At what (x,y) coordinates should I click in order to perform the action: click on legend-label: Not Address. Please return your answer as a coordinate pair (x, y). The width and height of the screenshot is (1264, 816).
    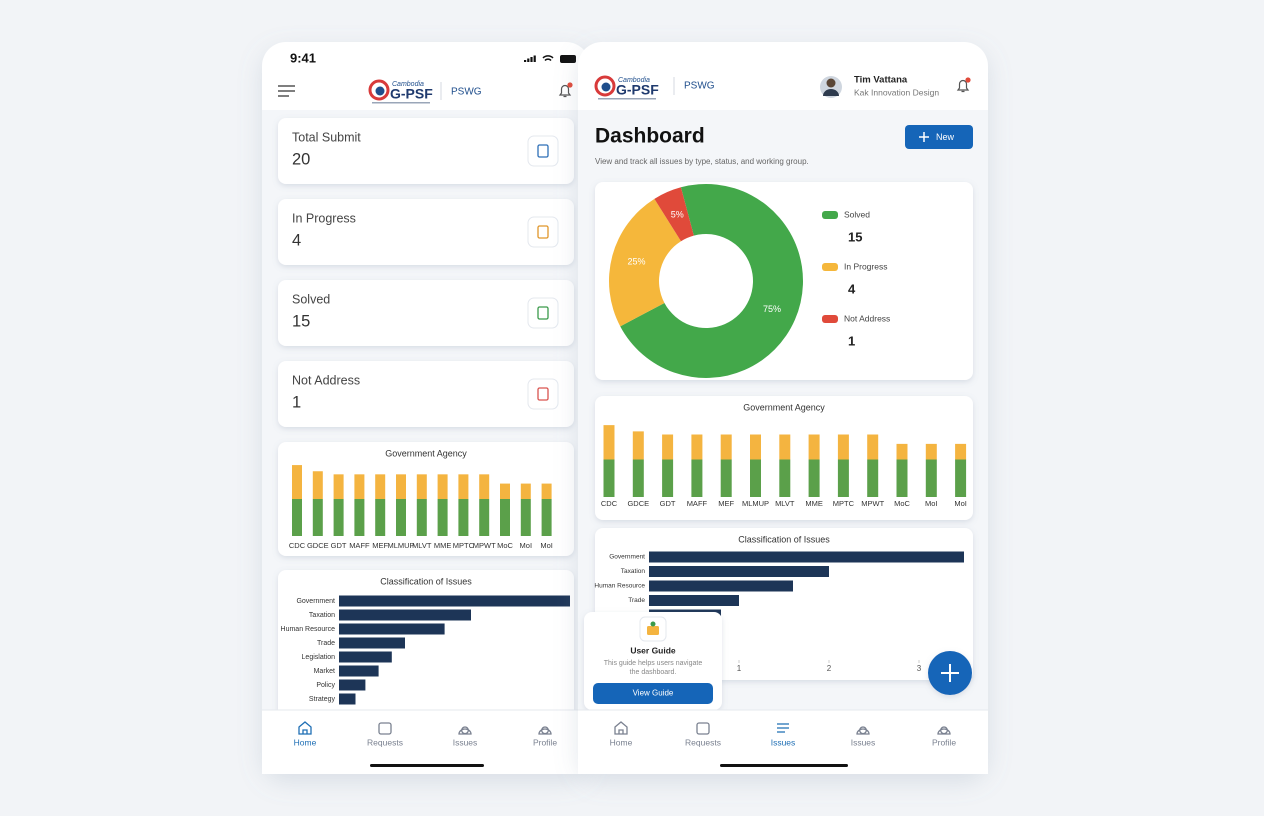
    Looking at the image, I should click on (867, 318).